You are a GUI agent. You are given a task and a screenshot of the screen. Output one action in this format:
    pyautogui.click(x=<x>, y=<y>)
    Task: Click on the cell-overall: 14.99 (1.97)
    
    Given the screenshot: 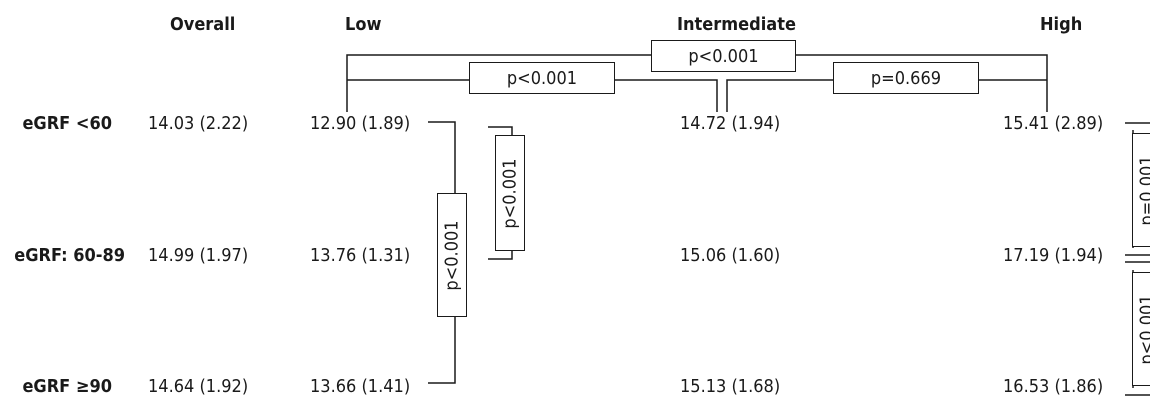 What is the action you would take?
    pyautogui.click(x=198, y=255)
    